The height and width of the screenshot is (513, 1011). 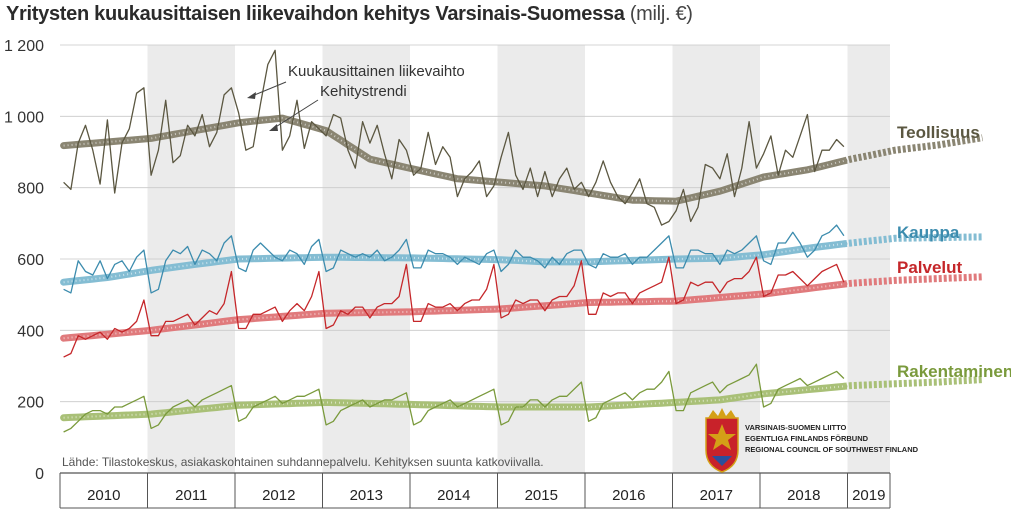 I want to click on series-label-teollisuus: Teollisuus, so click(x=938, y=132).